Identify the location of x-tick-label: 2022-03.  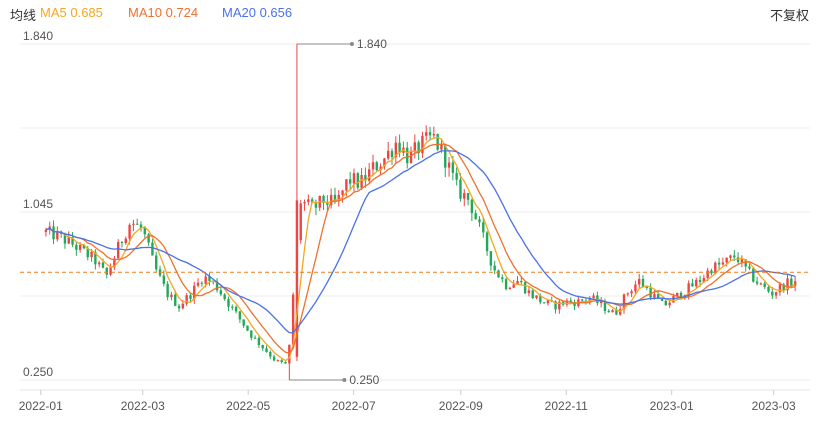
(143, 406).